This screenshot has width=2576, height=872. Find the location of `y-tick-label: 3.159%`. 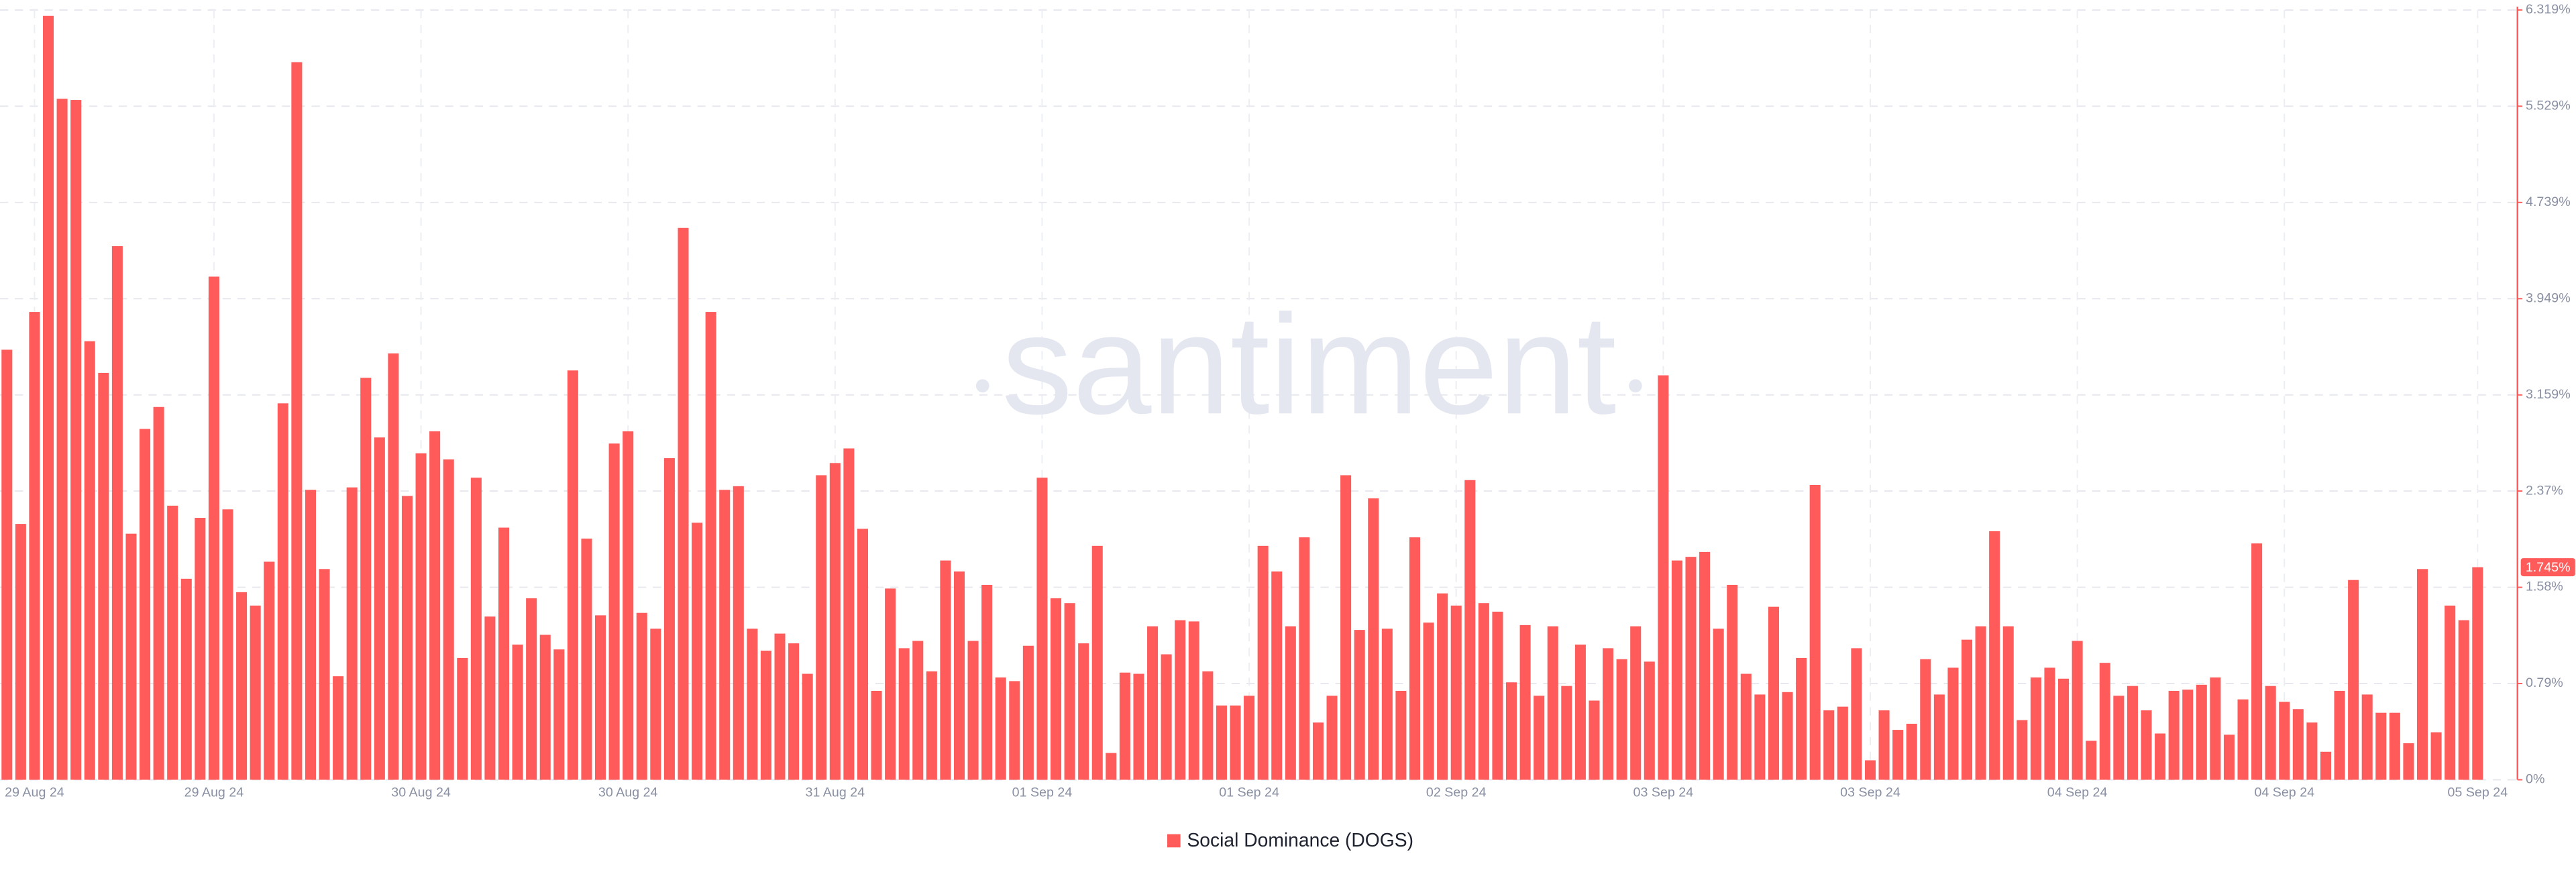

y-tick-label: 3.159% is located at coordinates (2548, 395).